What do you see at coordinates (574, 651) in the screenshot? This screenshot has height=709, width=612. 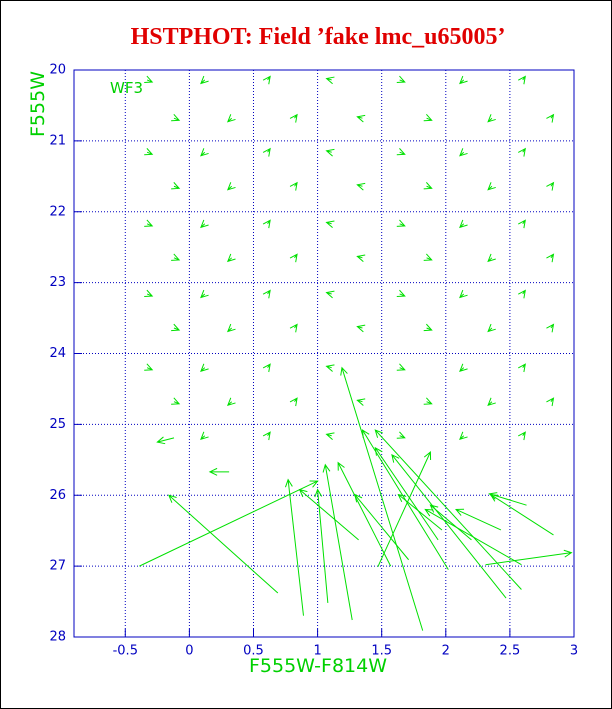 I see `x-tick-label: 3` at bounding box center [574, 651].